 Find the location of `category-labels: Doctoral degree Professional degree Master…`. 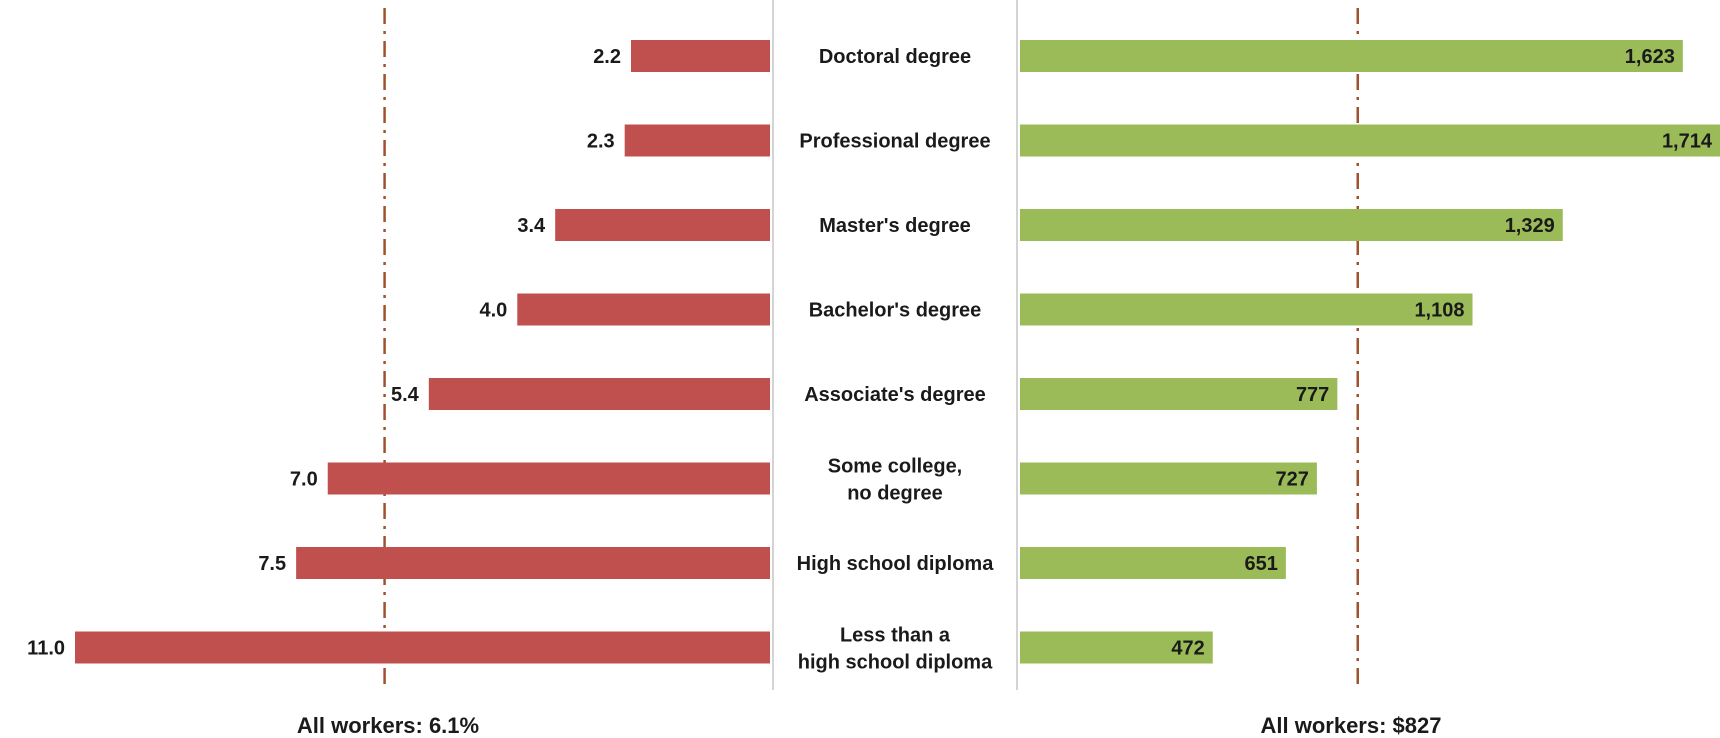

category-labels: Doctoral degree Professional degree Master… is located at coordinates (896, 360).